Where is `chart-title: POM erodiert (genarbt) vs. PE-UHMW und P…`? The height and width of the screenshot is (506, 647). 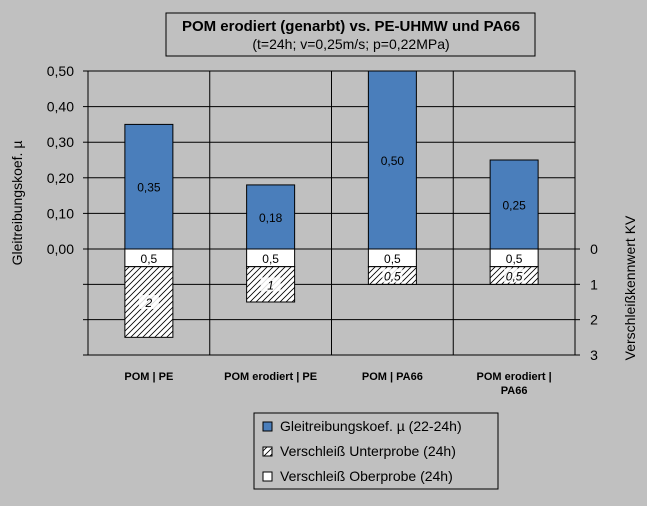
chart-title: POM erodiert (genarbt) vs. PE-UHMW und P… is located at coordinates (351, 26).